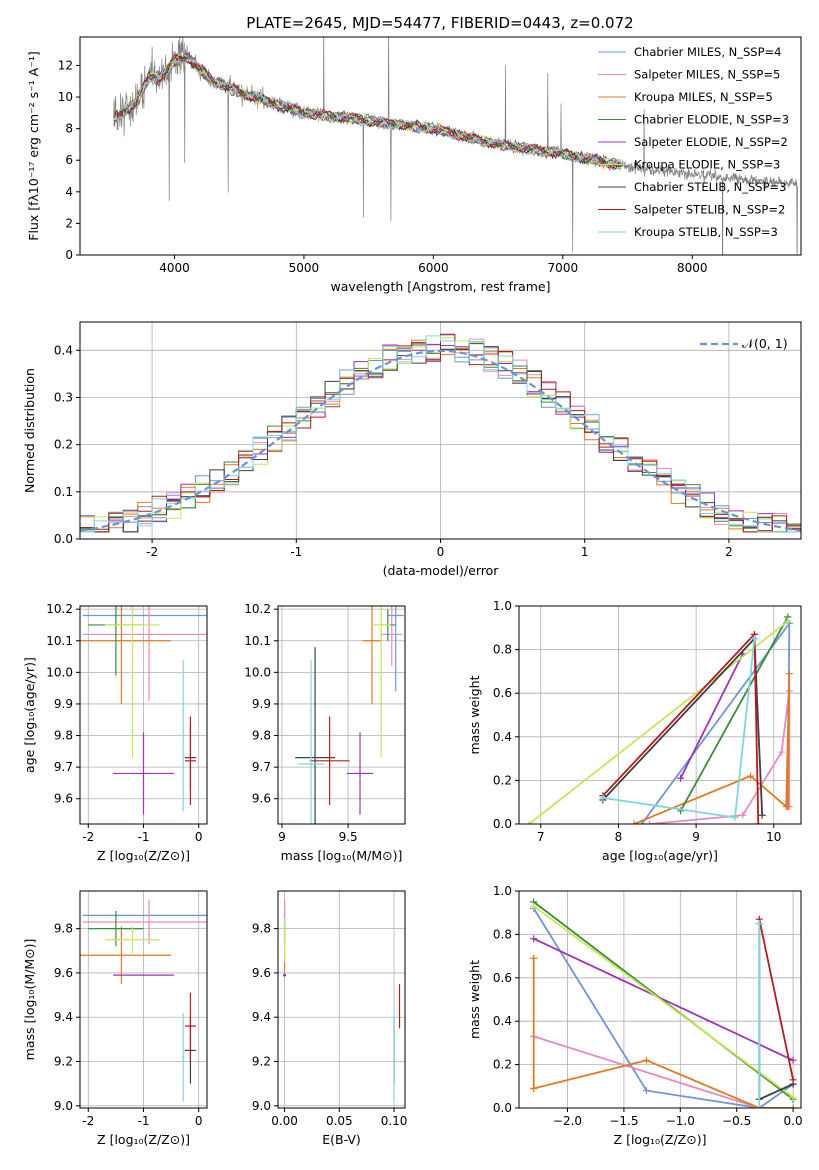 This screenshot has width=819, height=1170. I want to click on x-tick-label: 8000, so click(692, 268).